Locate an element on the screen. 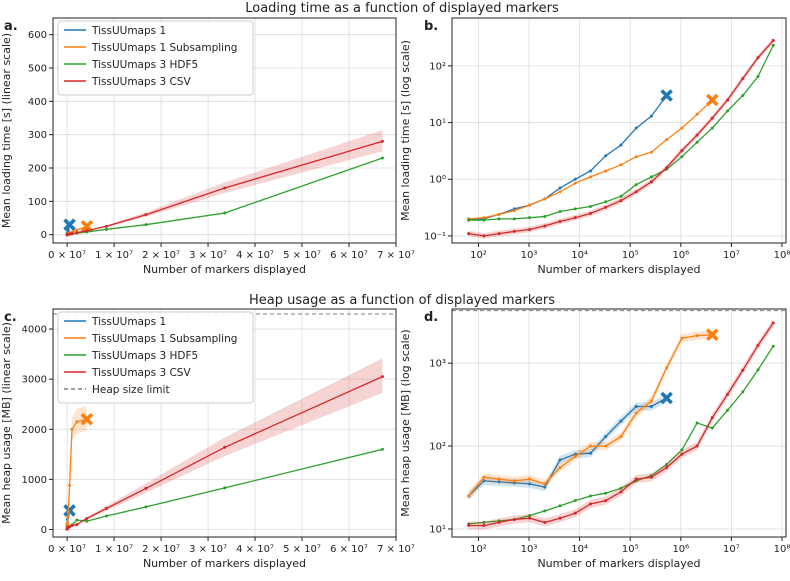  y-axis-label: Mean heap usage [MB] (log scale) is located at coordinates (405, 422).